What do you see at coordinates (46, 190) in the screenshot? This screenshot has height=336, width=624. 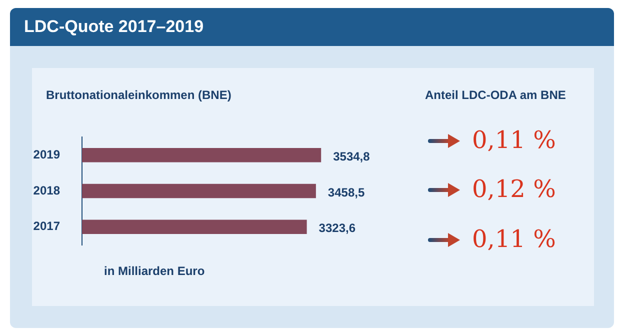 I see `y-tick-label: 2018` at bounding box center [46, 190].